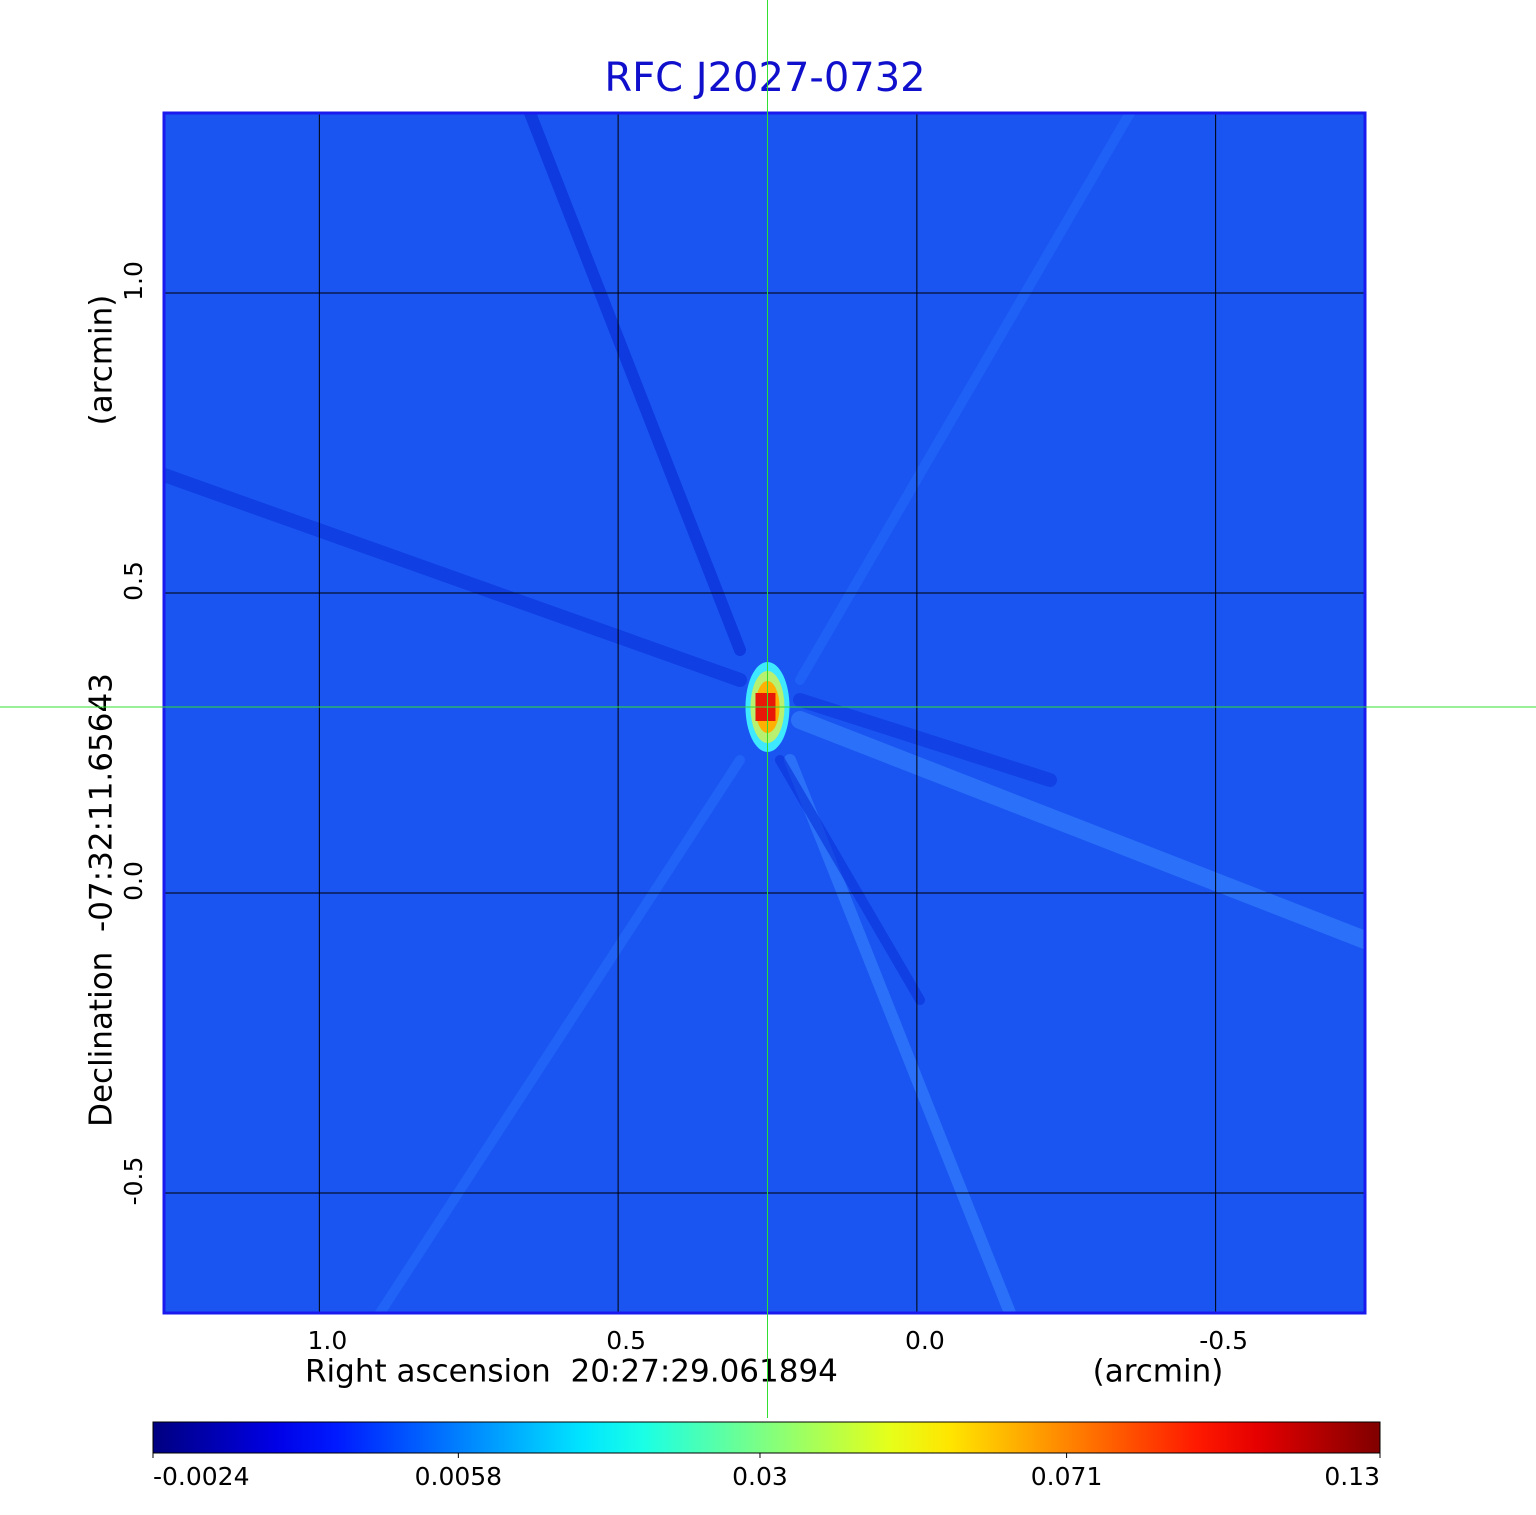  I want to click on colorbar-tick-label: 0.0058, so click(458, 1476).